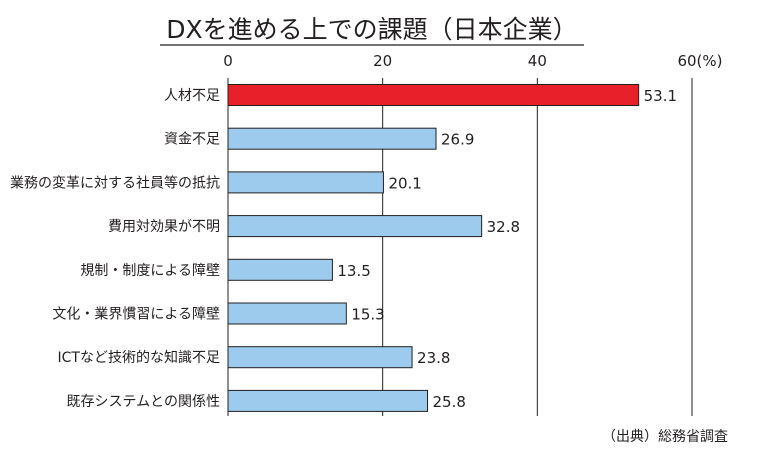  I want to click on unit-tick-label: 60(%), so click(699, 61).